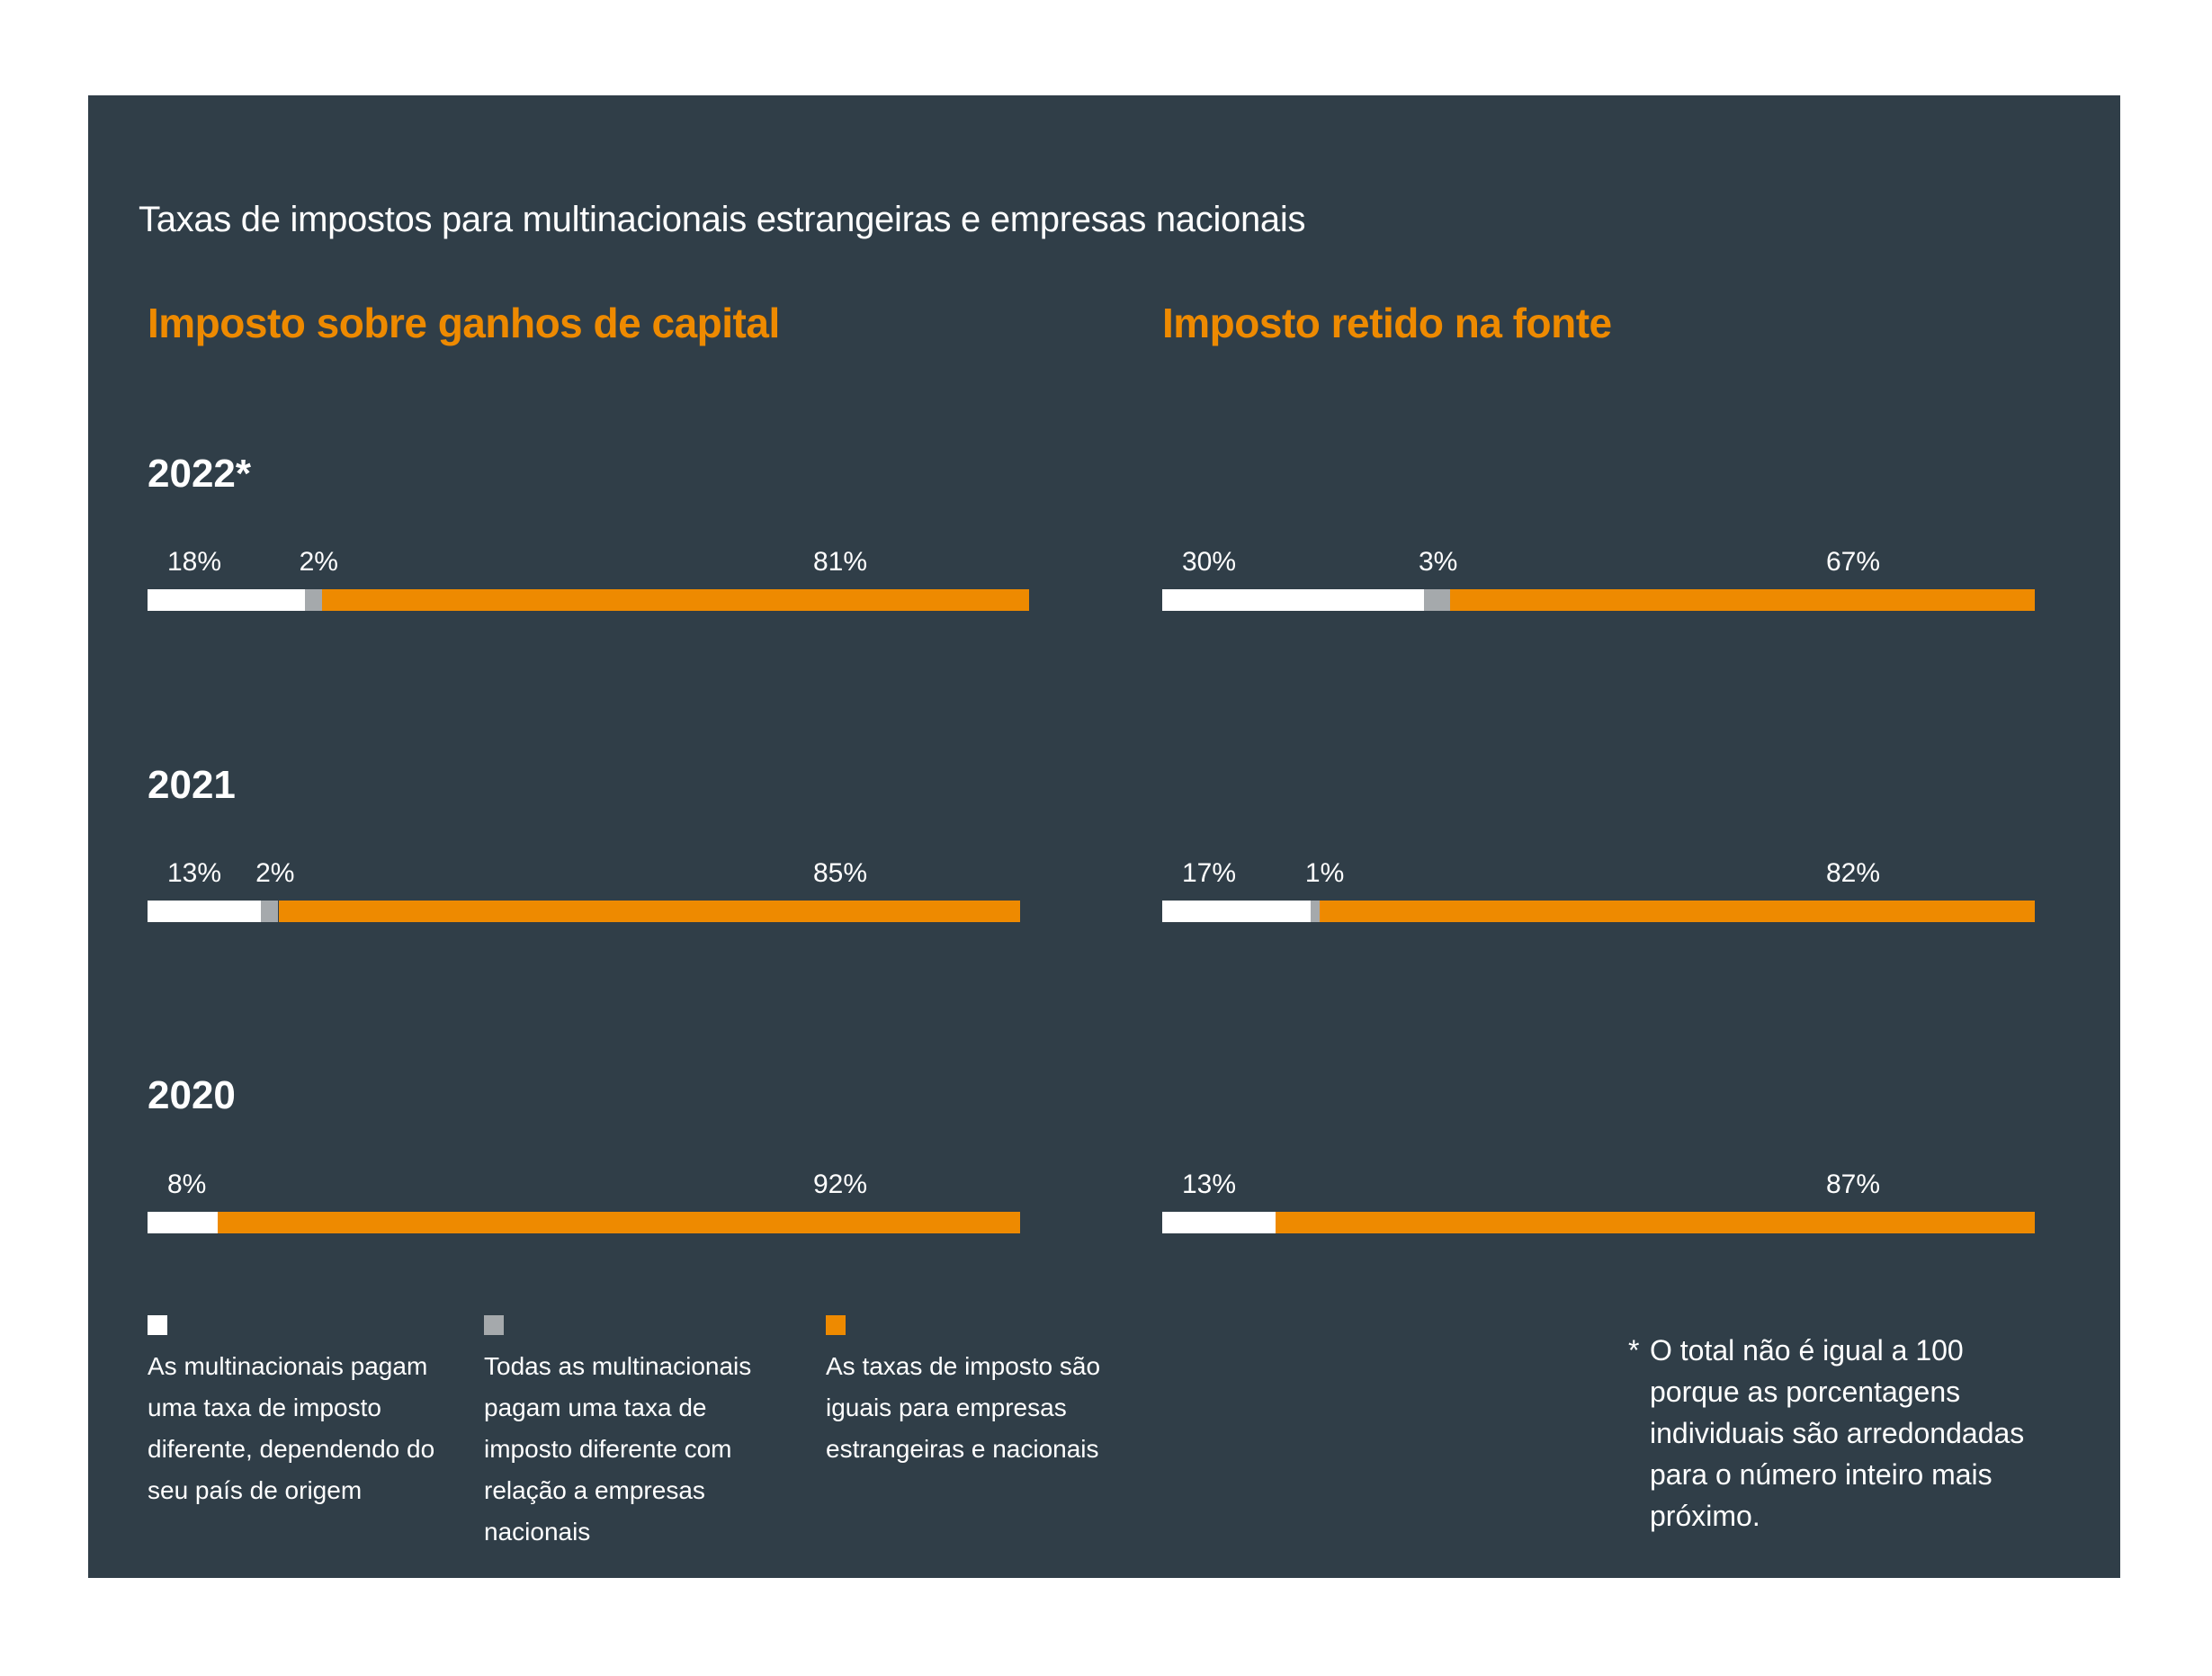 This screenshot has height=1676, width=2212. What do you see at coordinates (192, 785) in the screenshot?
I see `year-label: 2021` at bounding box center [192, 785].